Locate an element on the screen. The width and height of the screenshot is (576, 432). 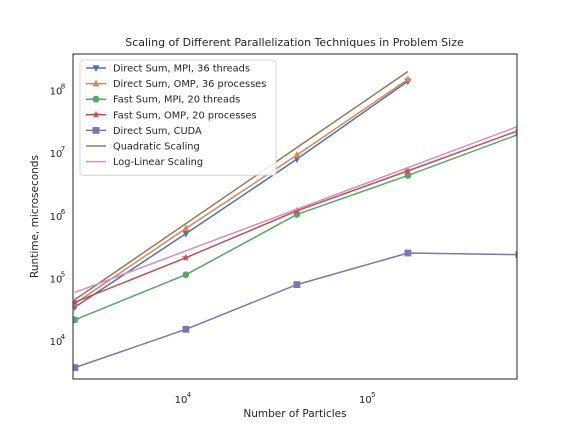
legend-label: Fast Sum, OMP, 20 processes is located at coordinates (185, 115).